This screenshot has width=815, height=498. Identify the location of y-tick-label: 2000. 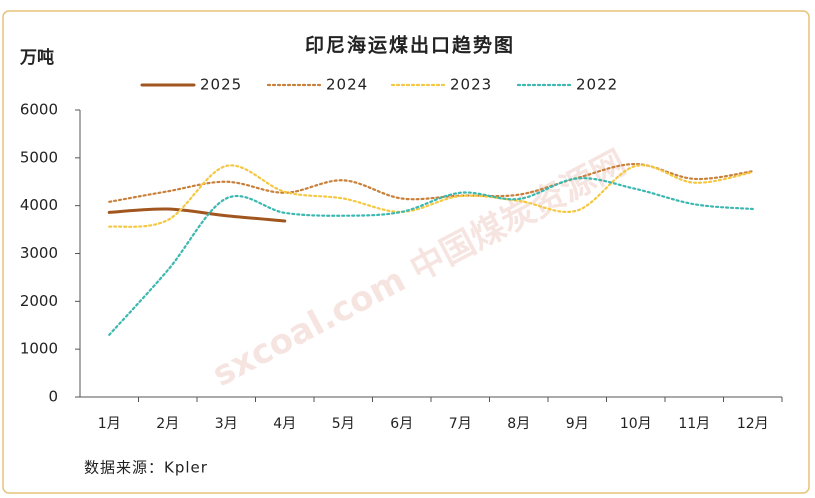
(39, 301).